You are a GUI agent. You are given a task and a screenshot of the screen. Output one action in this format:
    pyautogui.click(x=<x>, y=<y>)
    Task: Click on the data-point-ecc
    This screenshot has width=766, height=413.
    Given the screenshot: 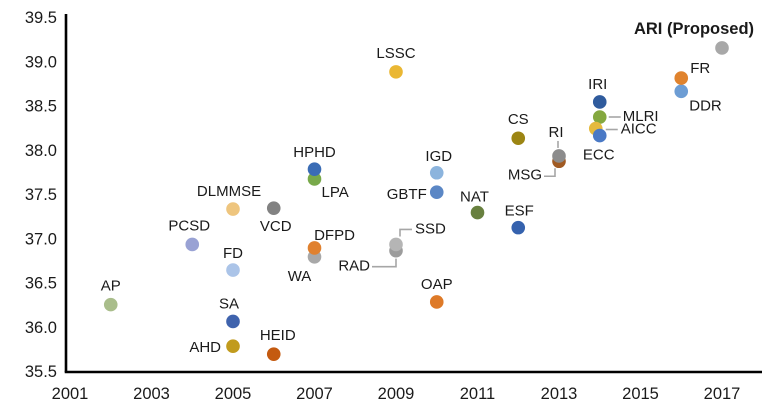 What is the action you would take?
    pyautogui.click(x=599, y=135)
    